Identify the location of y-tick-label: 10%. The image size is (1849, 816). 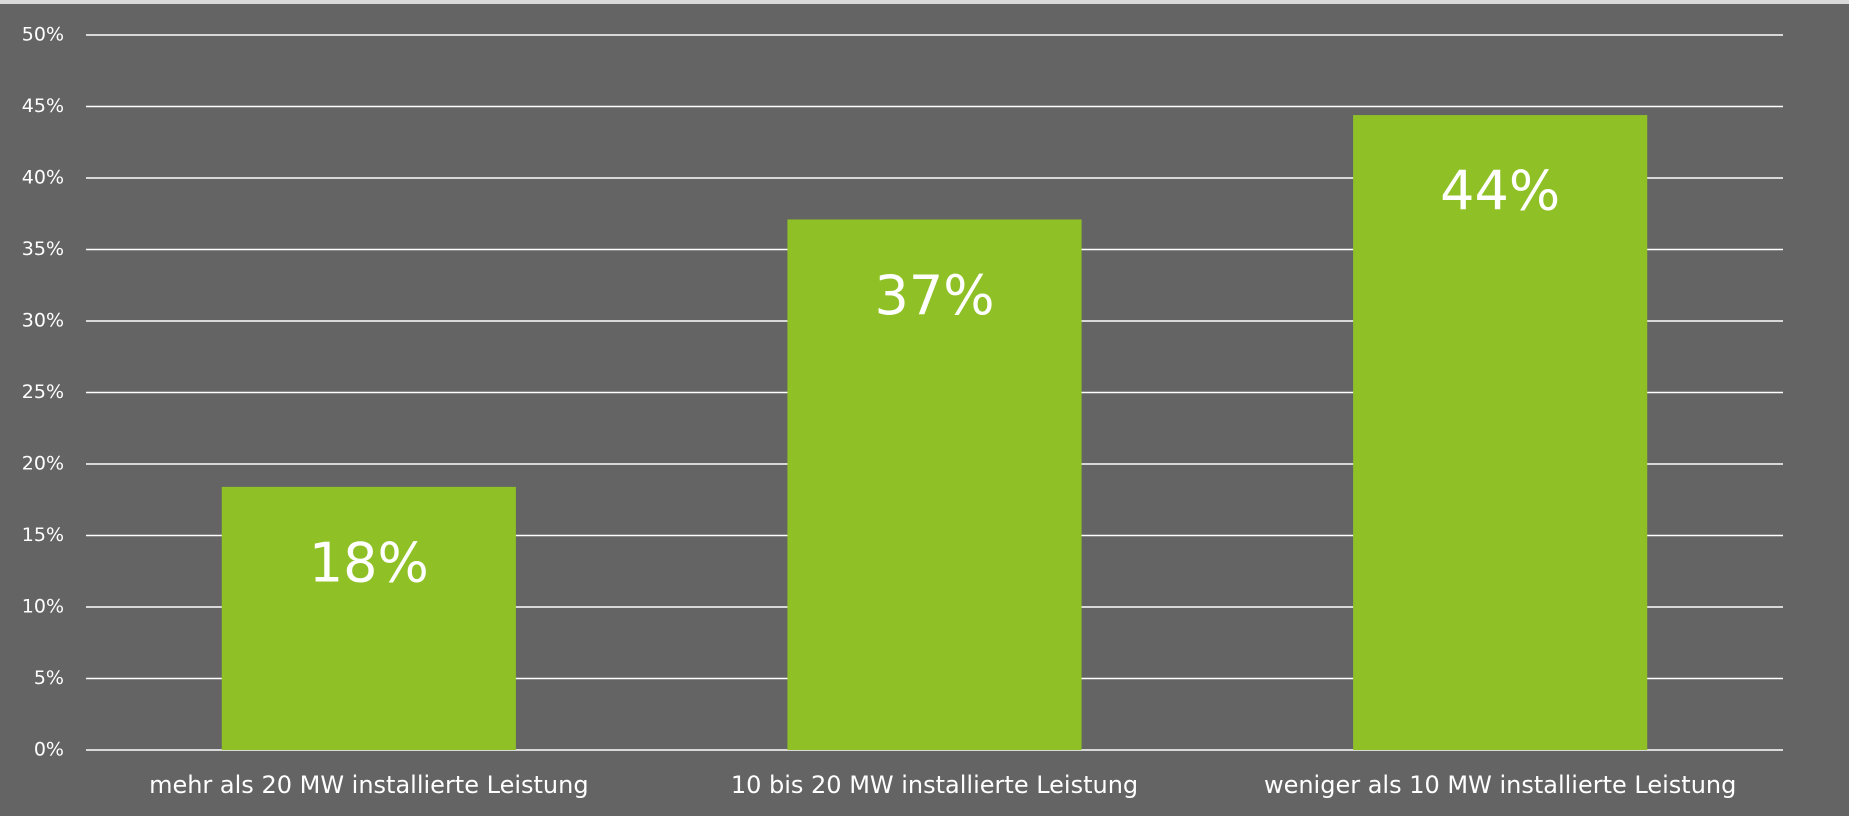
(43, 607).